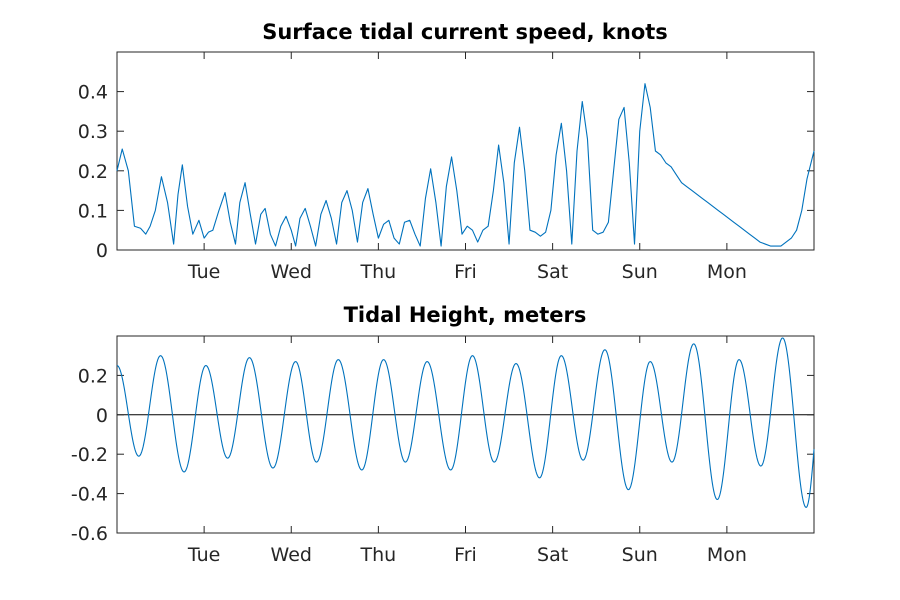  I want to click on y-tick-label: -0.2, so click(89, 455).